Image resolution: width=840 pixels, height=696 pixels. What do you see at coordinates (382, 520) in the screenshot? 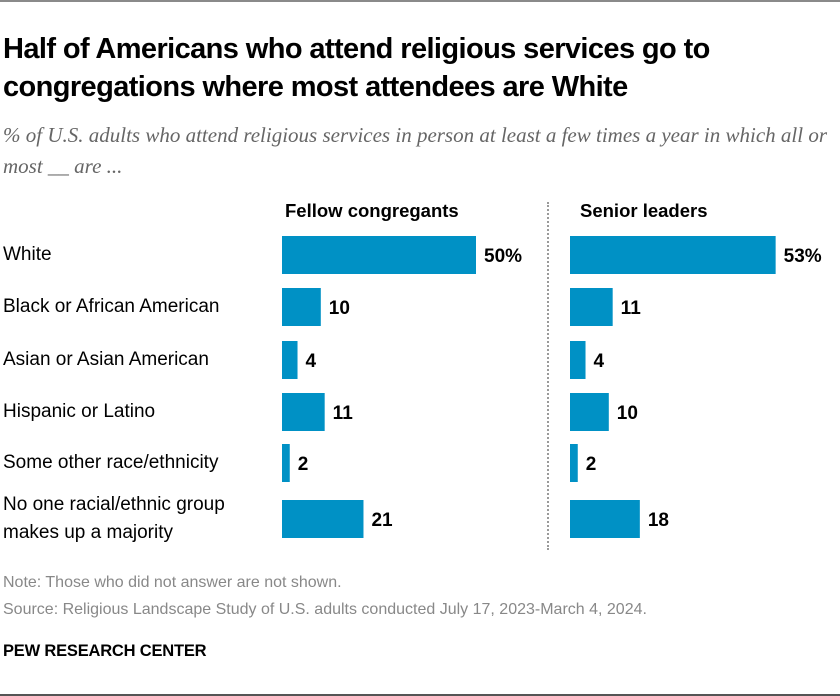
I see `data-label: 21` at bounding box center [382, 520].